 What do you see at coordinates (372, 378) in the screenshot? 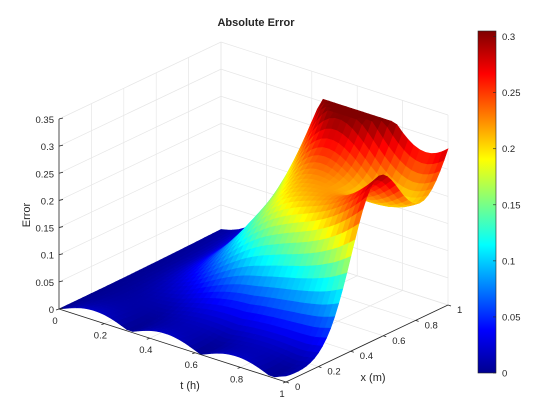
I see `y-axis-label: x (m)` at bounding box center [372, 378].